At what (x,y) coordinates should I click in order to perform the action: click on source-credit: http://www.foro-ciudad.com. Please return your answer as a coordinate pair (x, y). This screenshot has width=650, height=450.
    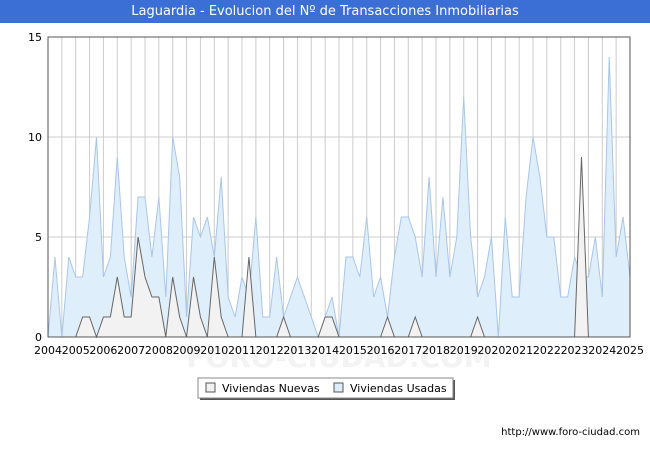
    Looking at the image, I should click on (570, 432).